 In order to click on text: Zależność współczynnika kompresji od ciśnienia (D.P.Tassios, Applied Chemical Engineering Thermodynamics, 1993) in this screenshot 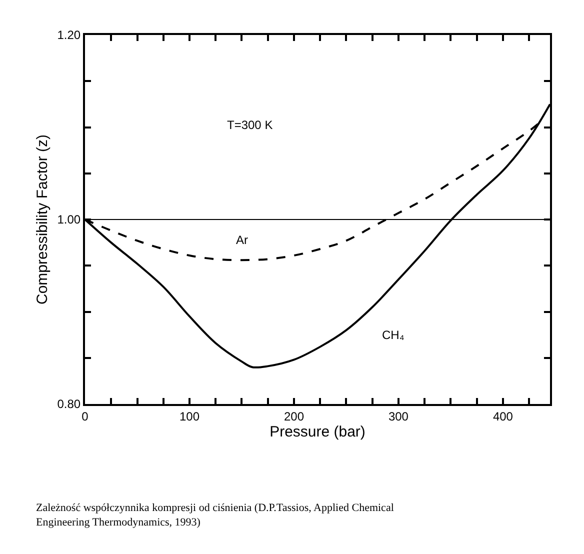, I will do `click(215, 515)`.